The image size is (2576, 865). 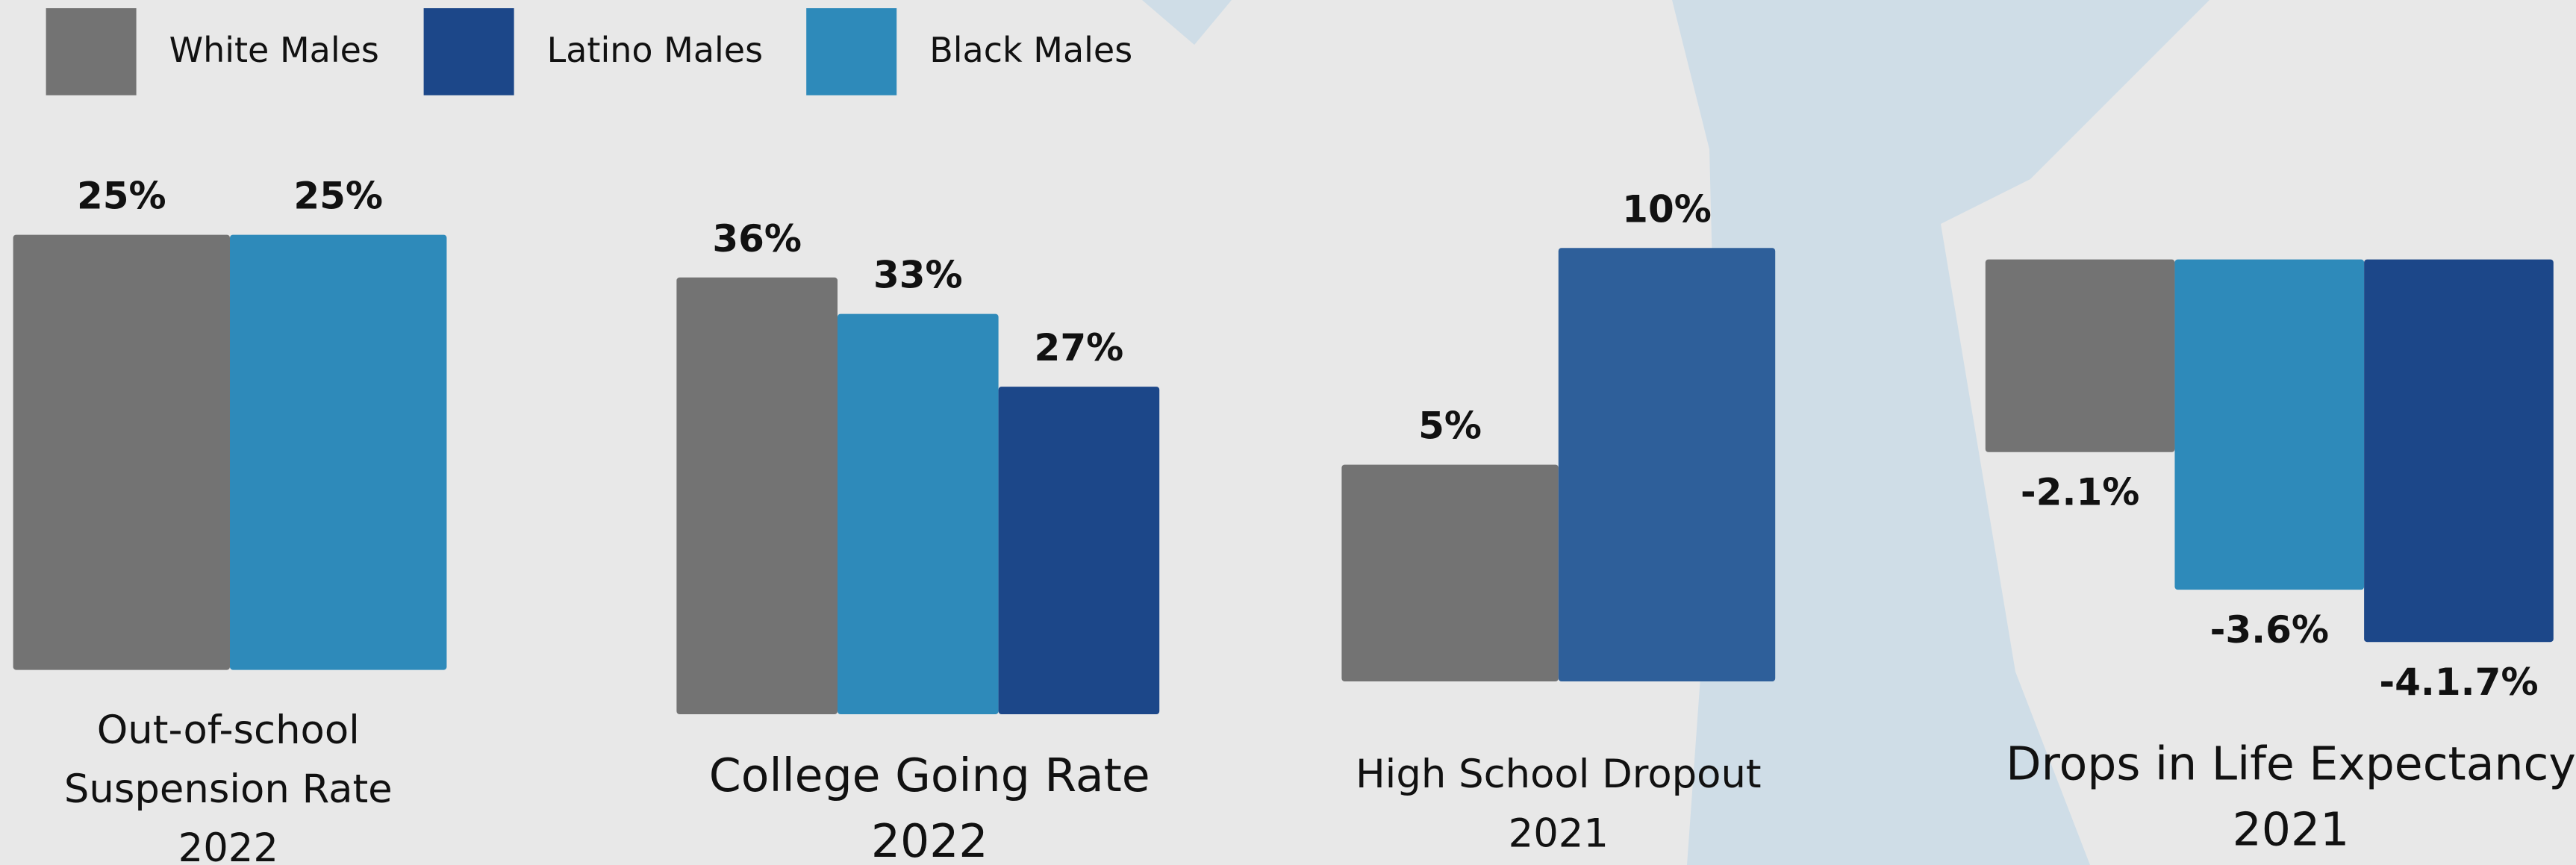 What do you see at coordinates (757, 238) in the screenshot?
I see `value-label: 36%` at bounding box center [757, 238].